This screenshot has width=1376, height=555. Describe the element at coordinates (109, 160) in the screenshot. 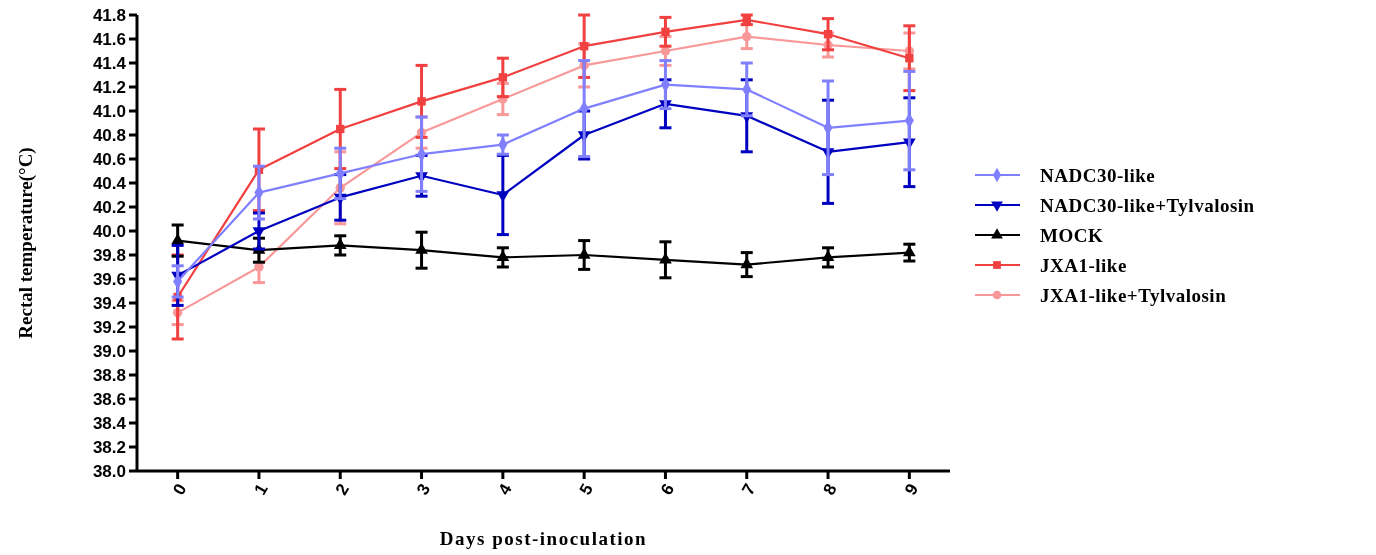

I see `y-tick-label: 40.6` at that location.